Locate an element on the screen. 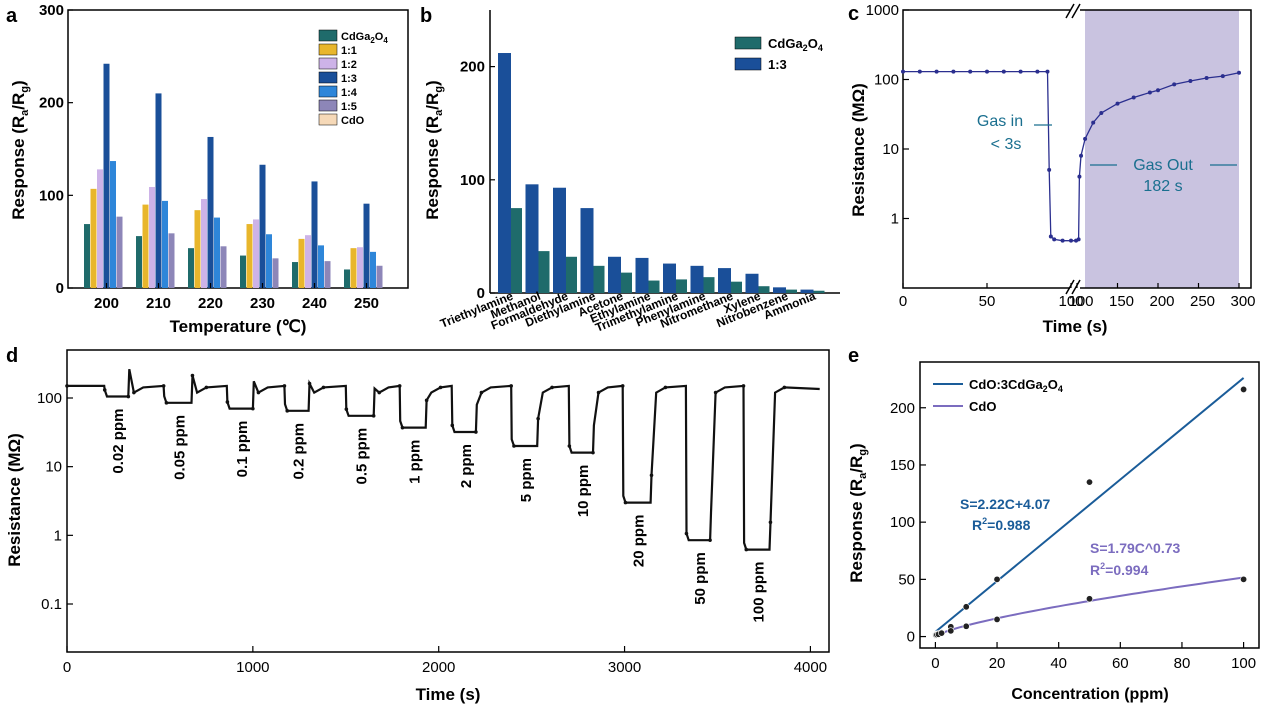  linear-fit-equation: S=2.22C+4.07 is located at coordinates (1005, 504).